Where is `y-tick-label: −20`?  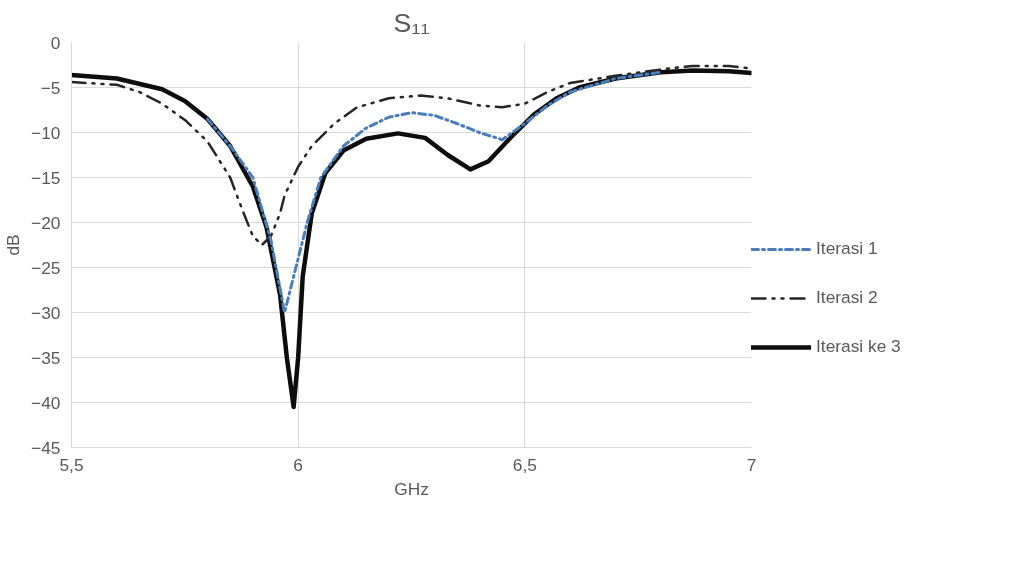
y-tick-label: −20 is located at coordinates (46, 222).